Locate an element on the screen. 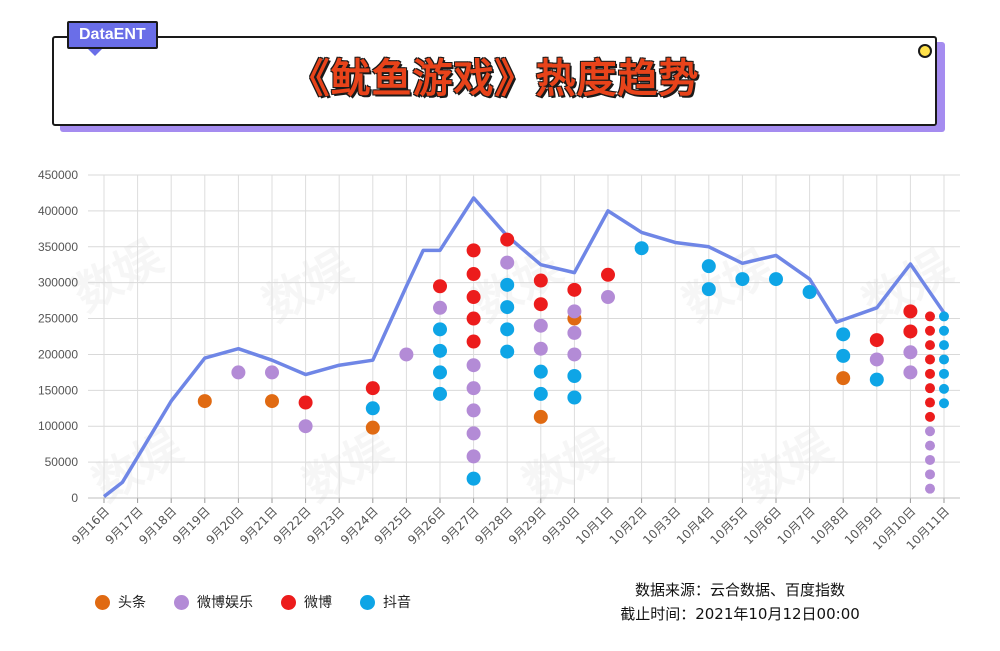 The height and width of the screenshot is (651, 1000). legend-label: 微博 is located at coordinates (318, 603).